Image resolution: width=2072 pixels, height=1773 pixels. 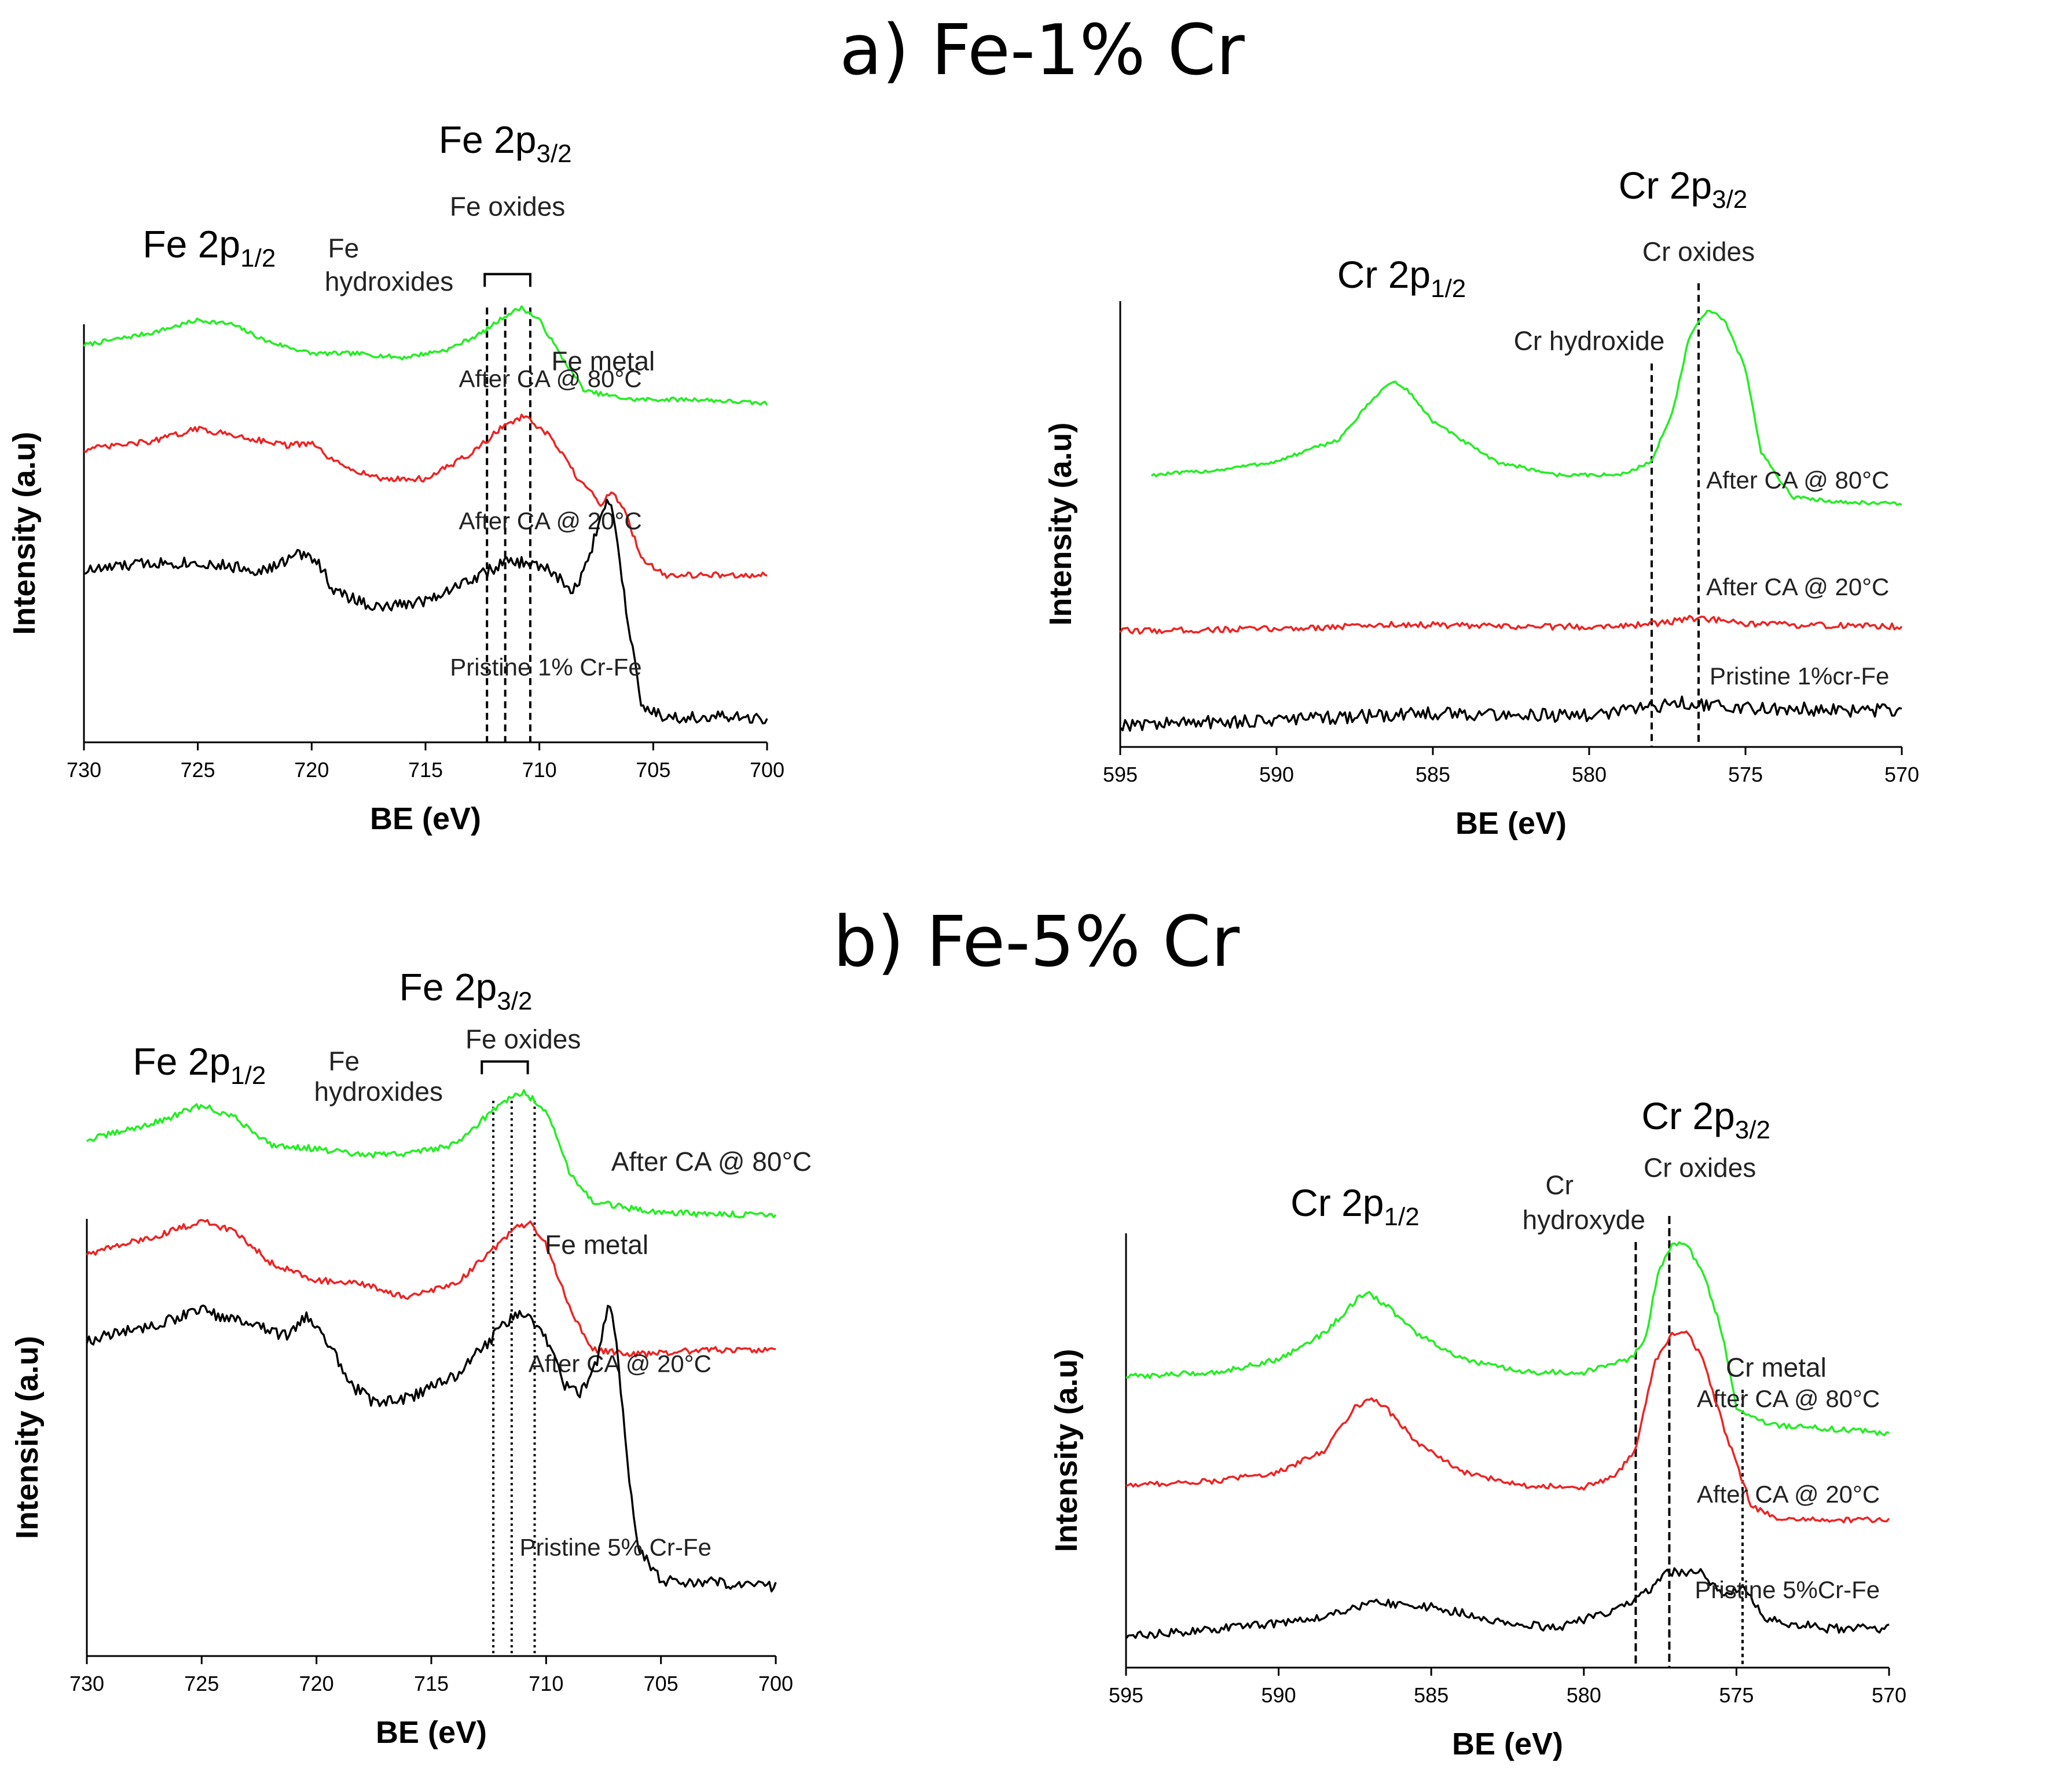 What do you see at coordinates (1589, 341) in the screenshot?
I see `peak-annotation: Cr hydroxide` at bounding box center [1589, 341].